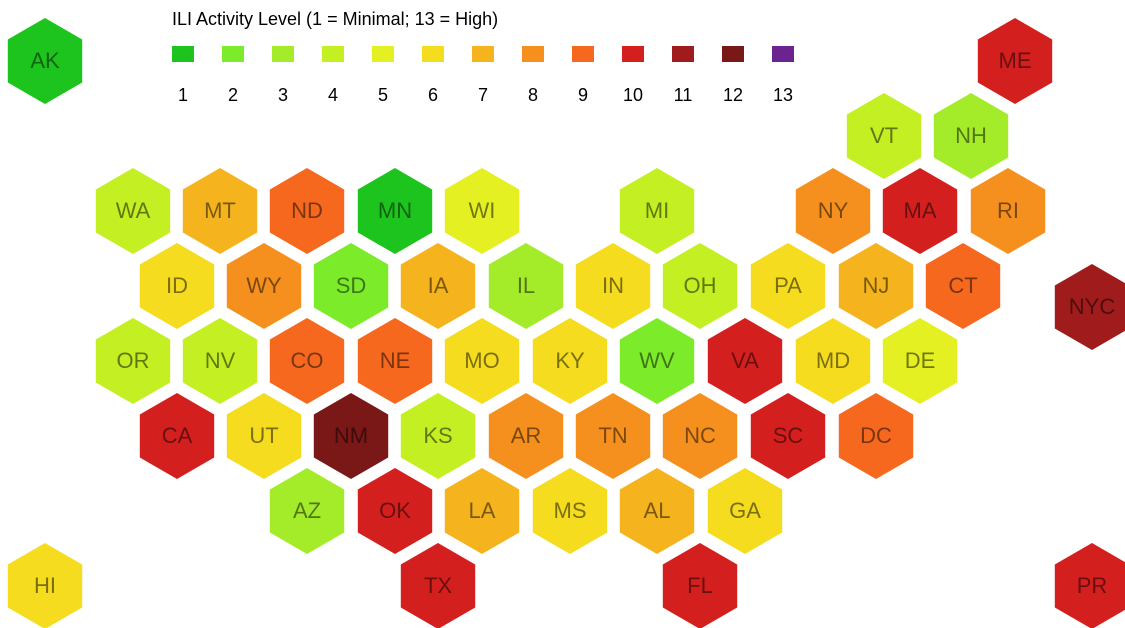 The image size is (1125, 628). What do you see at coordinates (433, 95) in the screenshot?
I see `legend-label: 6` at bounding box center [433, 95].